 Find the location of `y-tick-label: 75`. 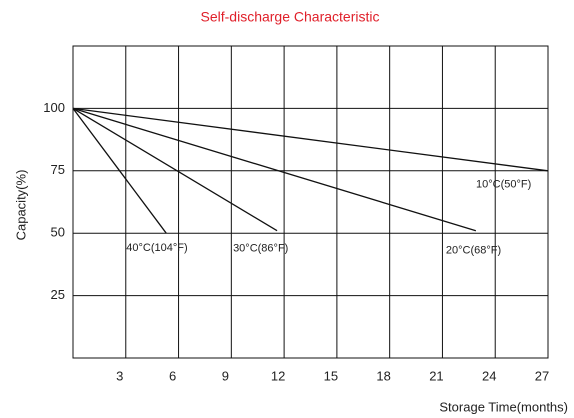

y-tick-label: 75 is located at coordinates (58, 169).